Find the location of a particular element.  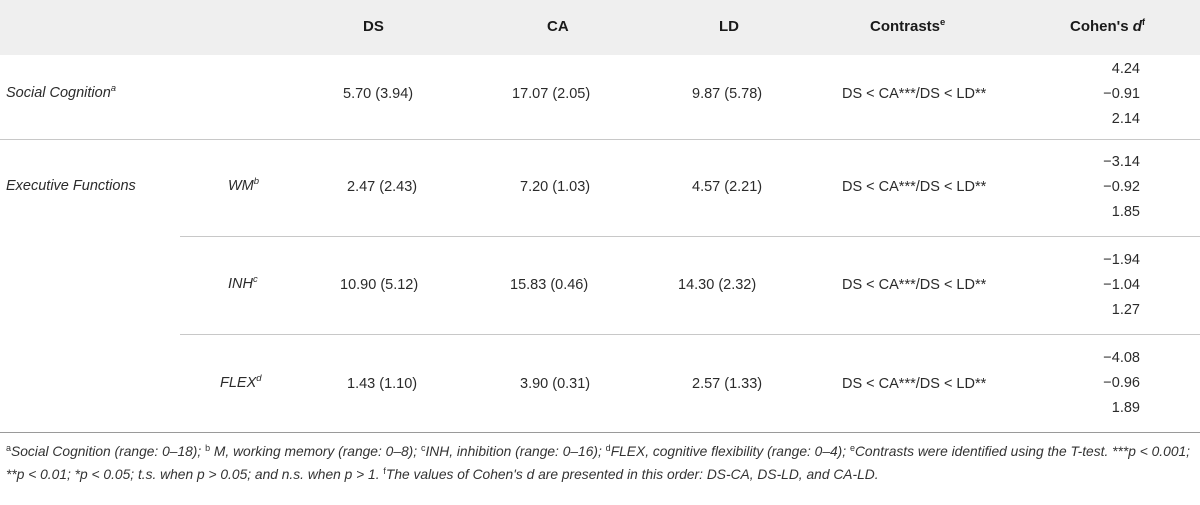

cohens-d-value: −4.08 is located at coordinates (1121, 358).